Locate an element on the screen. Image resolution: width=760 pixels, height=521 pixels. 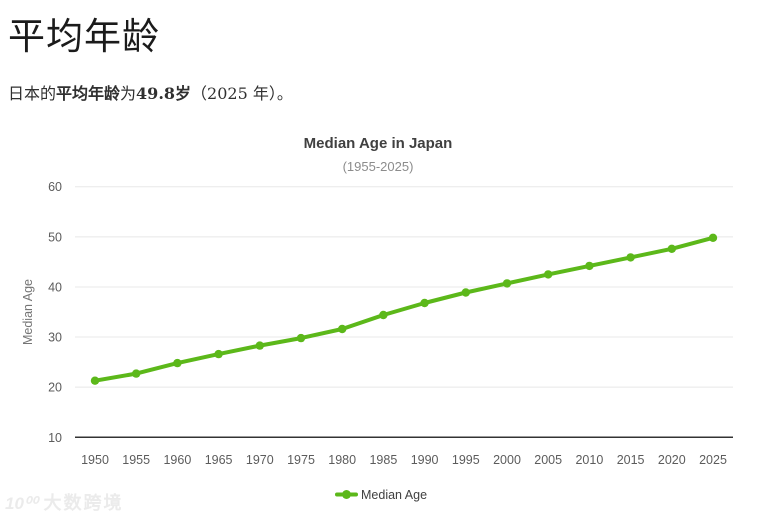
x-tick-label: 1975 is located at coordinates (301, 460).